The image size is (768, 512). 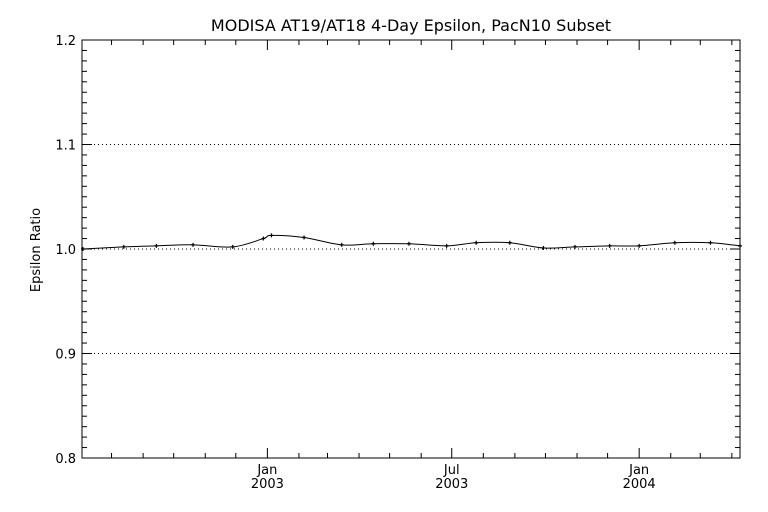 I want to click on y-tick-label: 0.9, so click(x=65, y=355).